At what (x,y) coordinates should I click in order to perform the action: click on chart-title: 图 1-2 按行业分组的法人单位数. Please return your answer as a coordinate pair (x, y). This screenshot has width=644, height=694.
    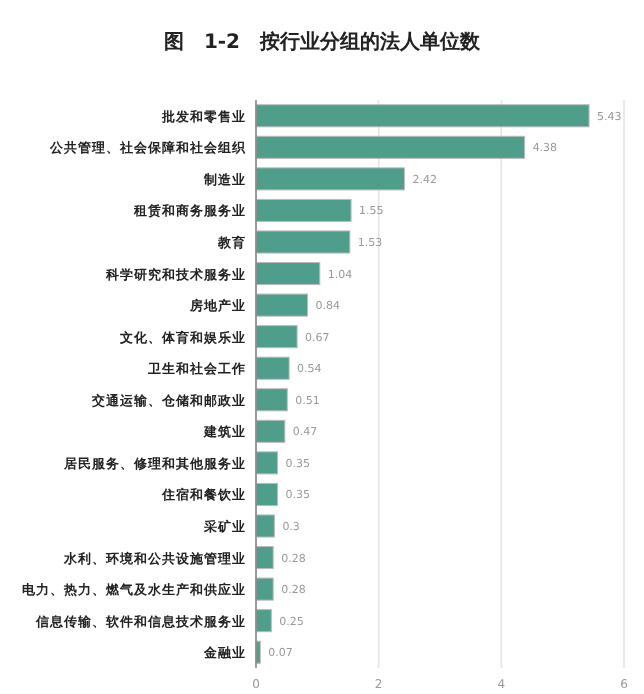
    Looking at the image, I should click on (323, 42).